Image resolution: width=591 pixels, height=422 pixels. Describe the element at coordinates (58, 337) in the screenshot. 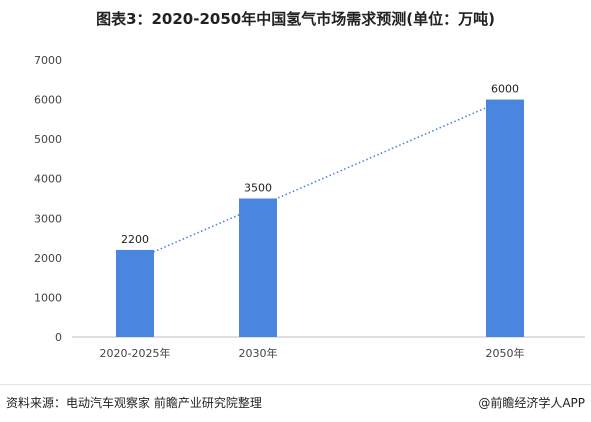

I see `y-tick-label: 0` at that location.